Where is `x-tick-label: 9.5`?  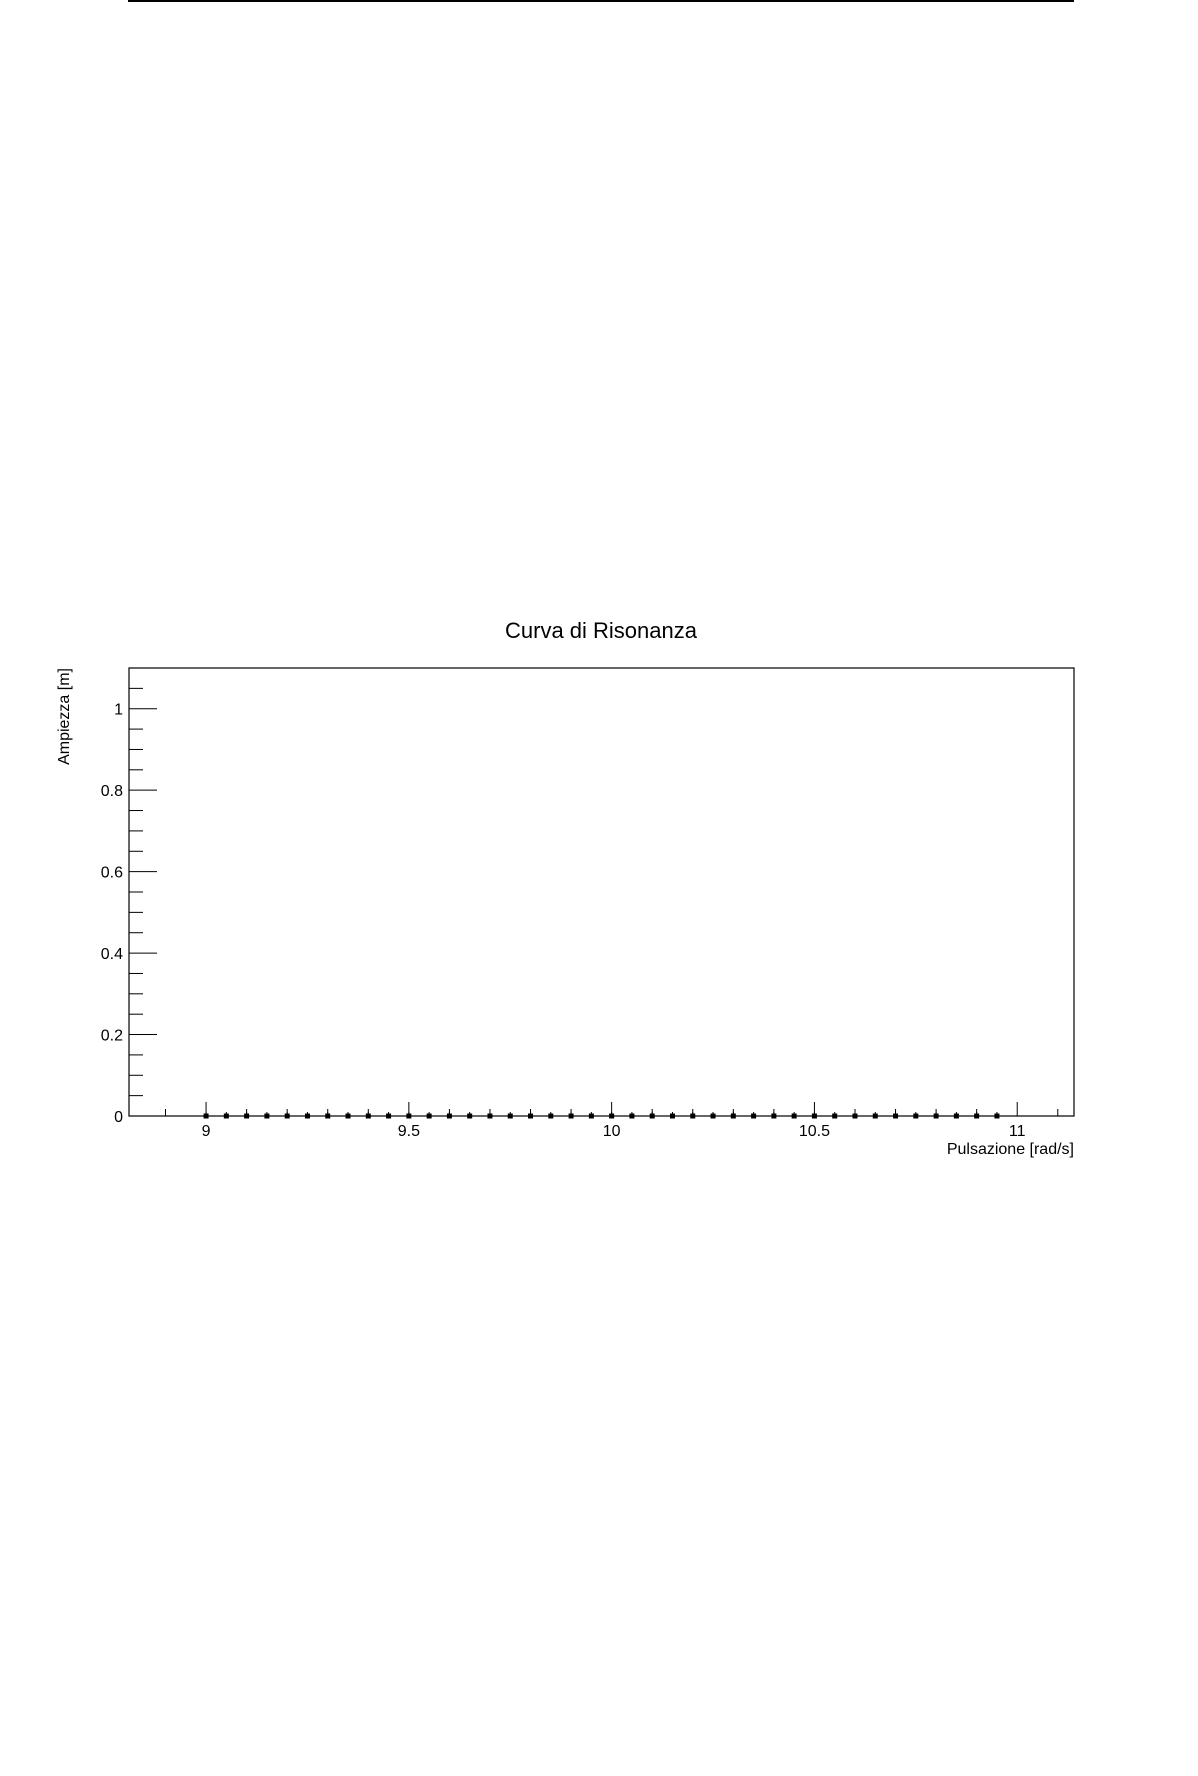
x-tick-label: 9.5 is located at coordinates (409, 1131).